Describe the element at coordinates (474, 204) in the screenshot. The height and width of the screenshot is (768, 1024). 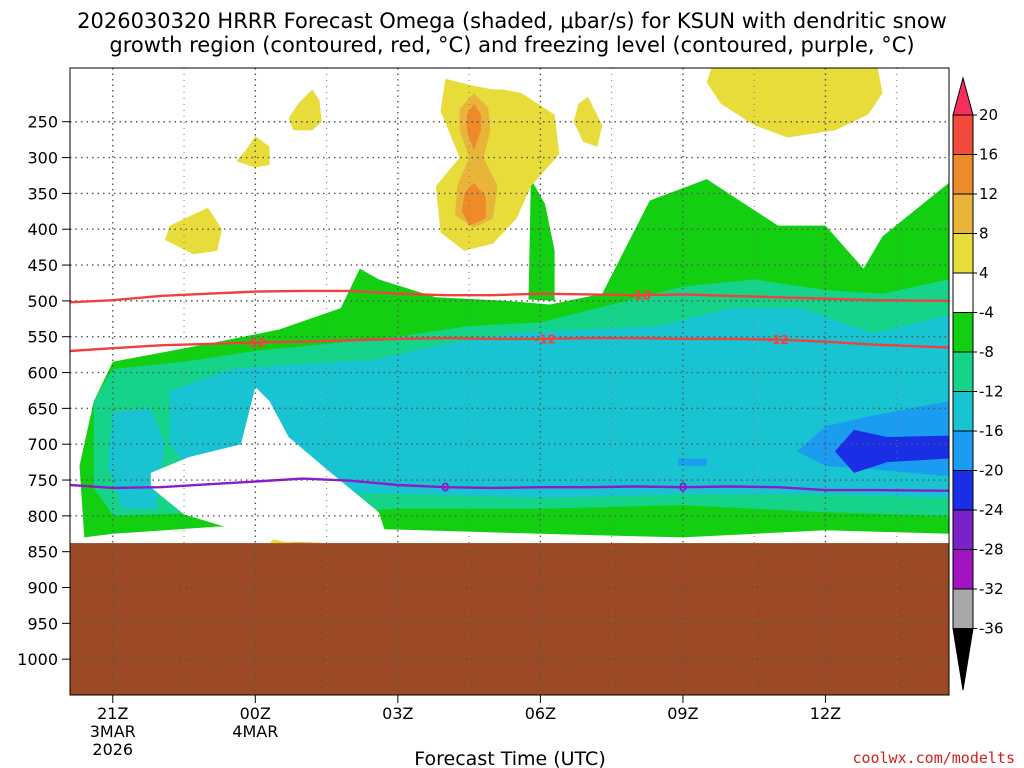
I see `omega-plus-12-core-lower` at that location.